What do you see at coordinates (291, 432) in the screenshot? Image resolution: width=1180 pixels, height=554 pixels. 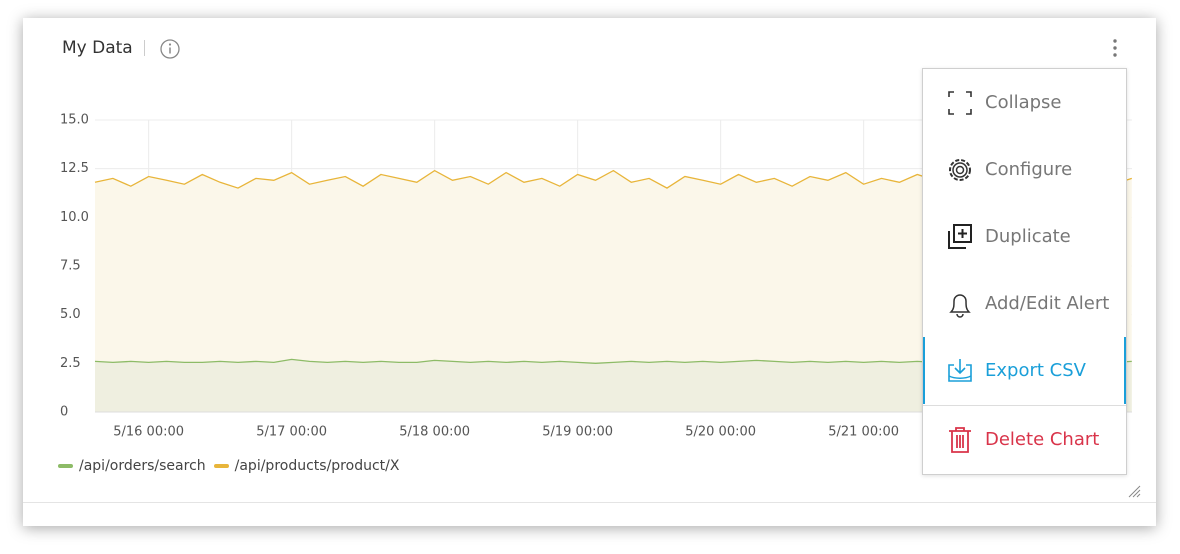 I see `x-tick-label: 5/17 00:00` at bounding box center [291, 432].